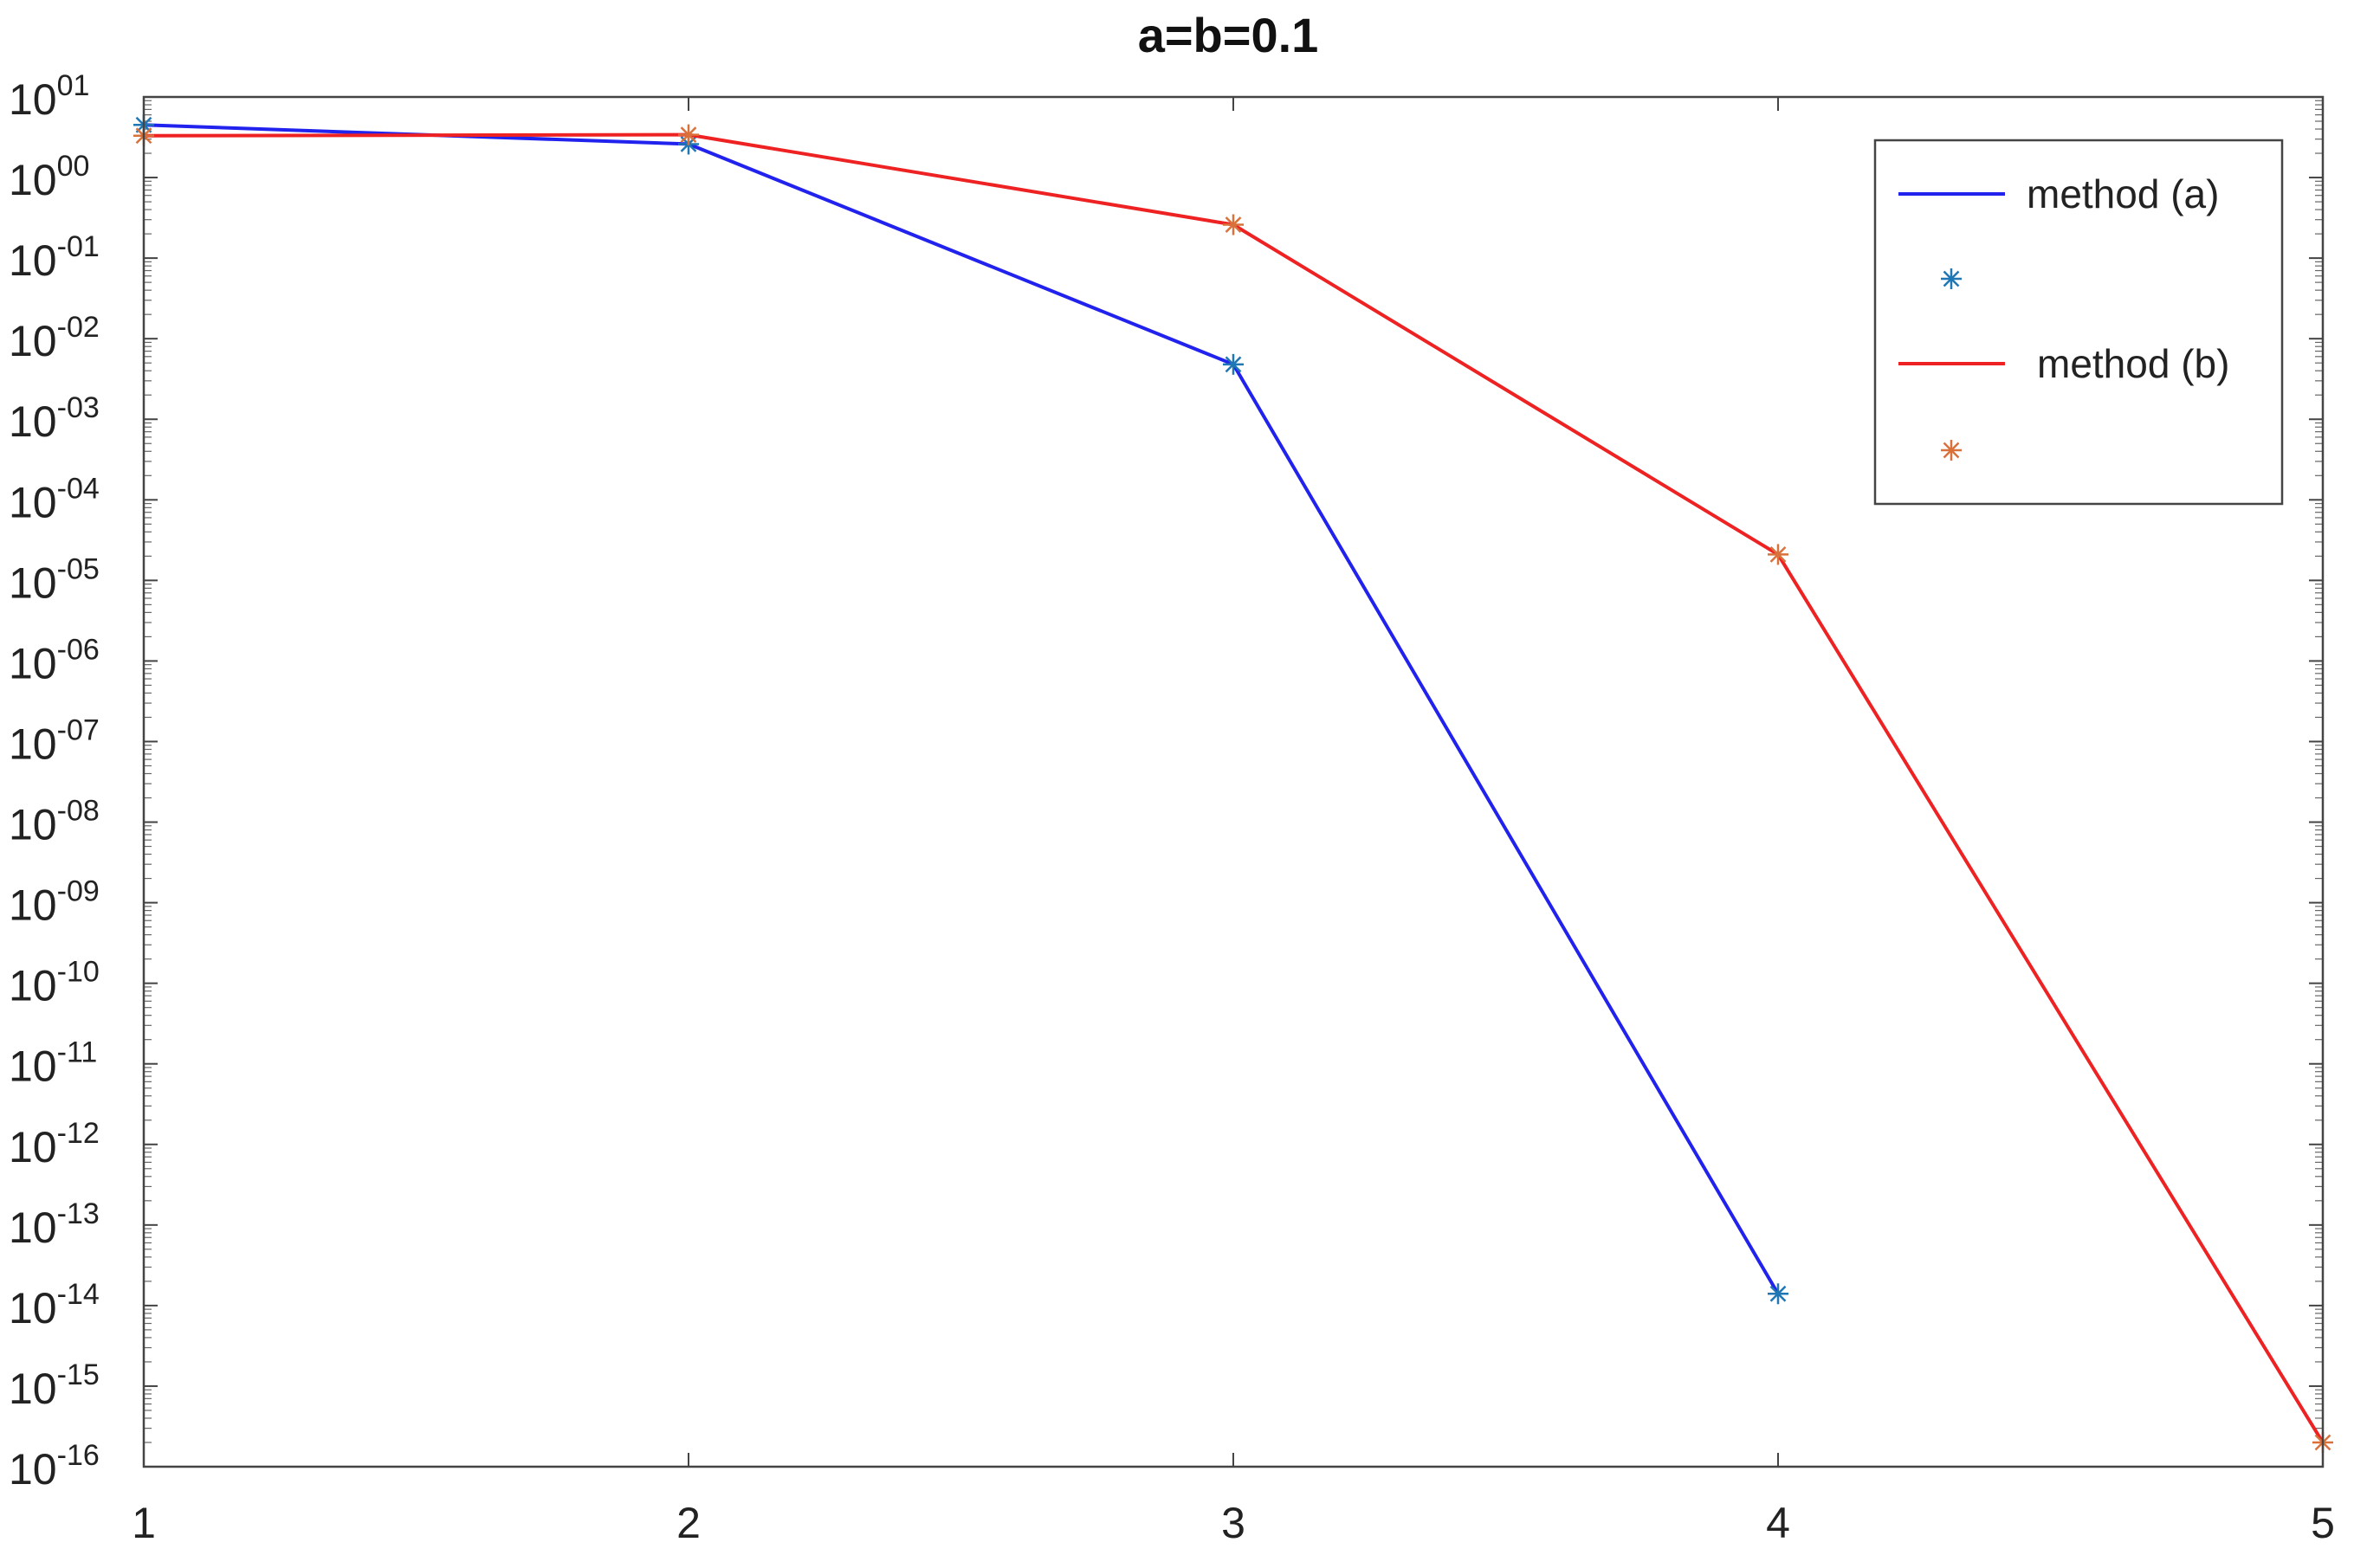 The height and width of the screenshot is (1568, 2354). I want to click on x-tick-label: 5, so click(2323, 1523).